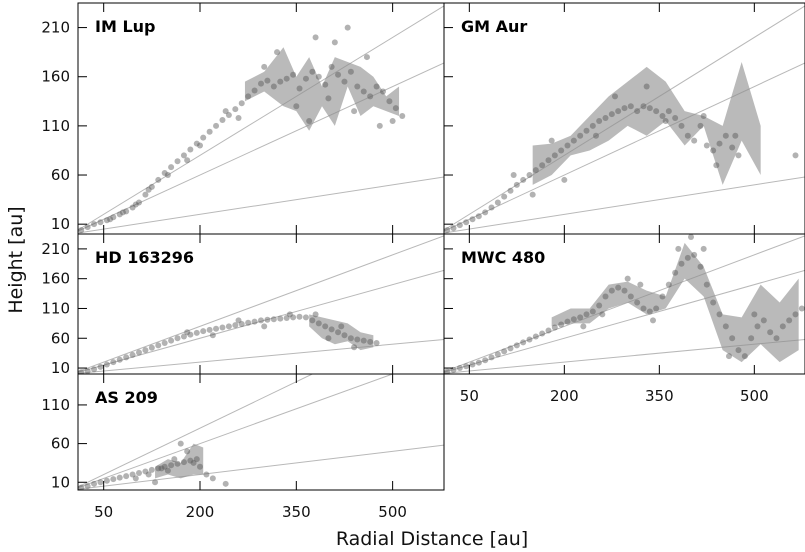 Image resolution: width=805 pixels, height=552 pixels. What do you see at coordinates (564, 396) in the screenshot?
I see `x-tick-label: 200` at bounding box center [564, 396].